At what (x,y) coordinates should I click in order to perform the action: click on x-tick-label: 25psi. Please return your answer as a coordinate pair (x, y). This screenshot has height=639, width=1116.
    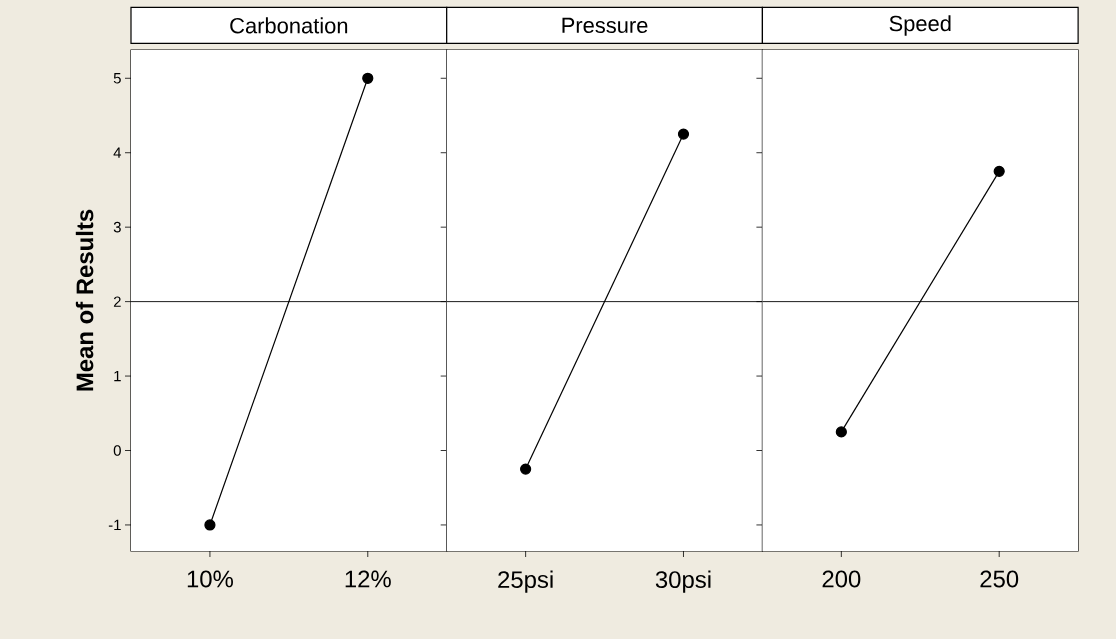
    Looking at the image, I should click on (525, 581).